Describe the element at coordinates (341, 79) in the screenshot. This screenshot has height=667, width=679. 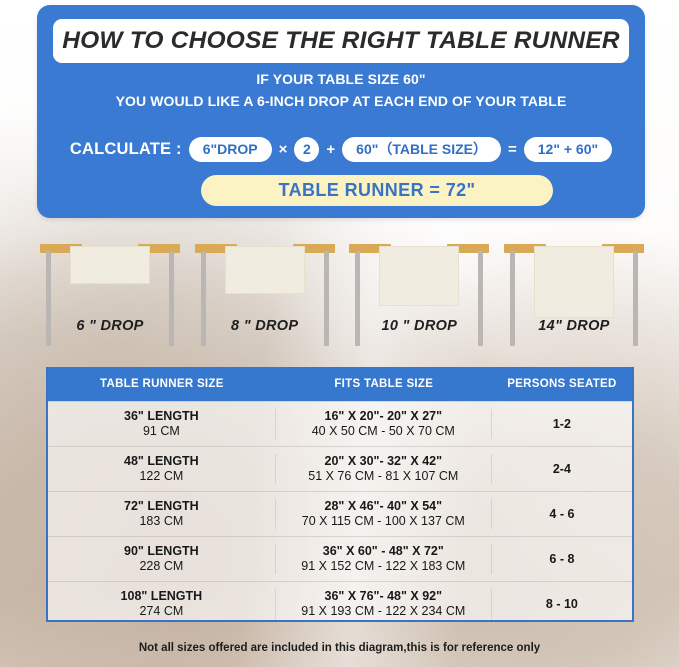
I see `subtitle-line-1: IF YOUR TABLE SIZE 60"` at that location.